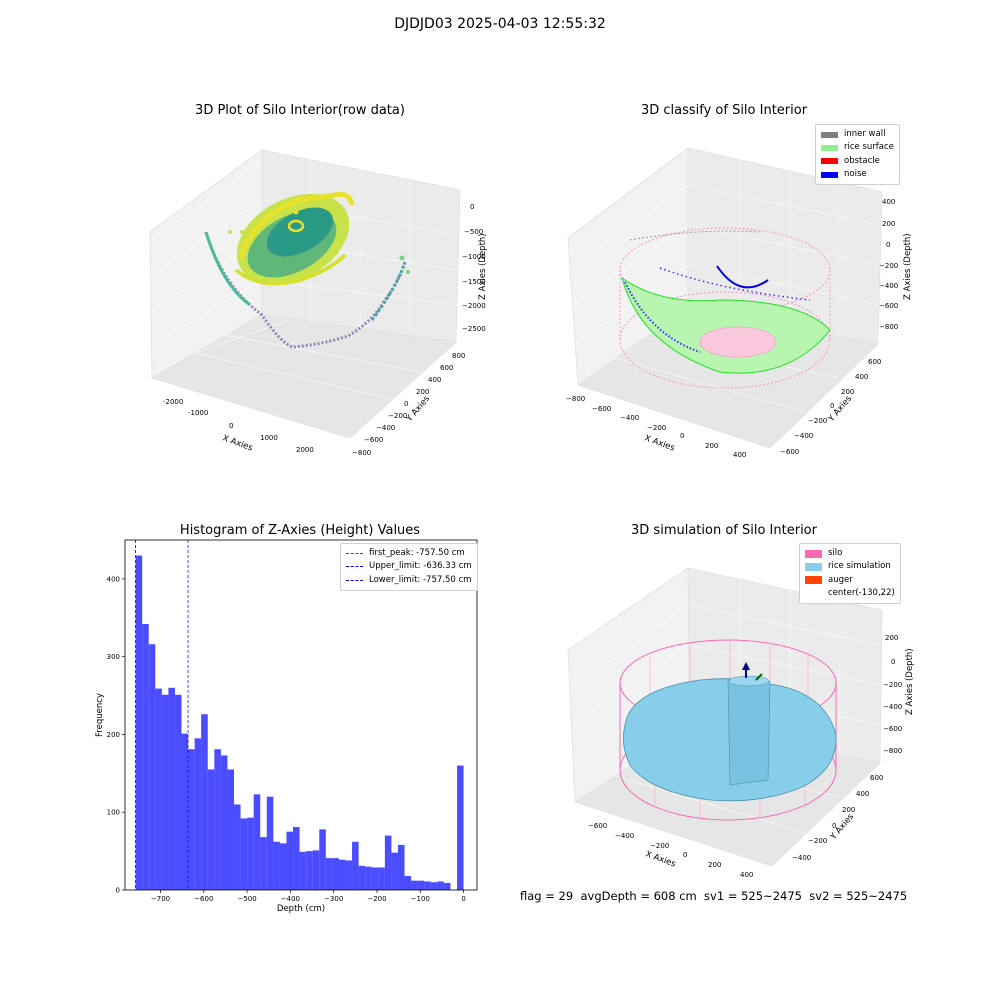 This screenshot has height=1000, width=1000. I want to click on legend-item: noise, so click(857, 174).